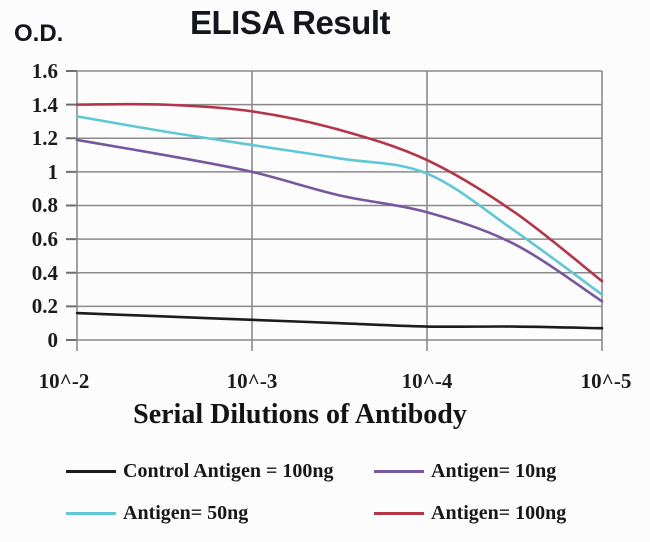 The height and width of the screenshot is (542, 650). I want to click on curve-control-antigen-100ng, so click(339, 320).